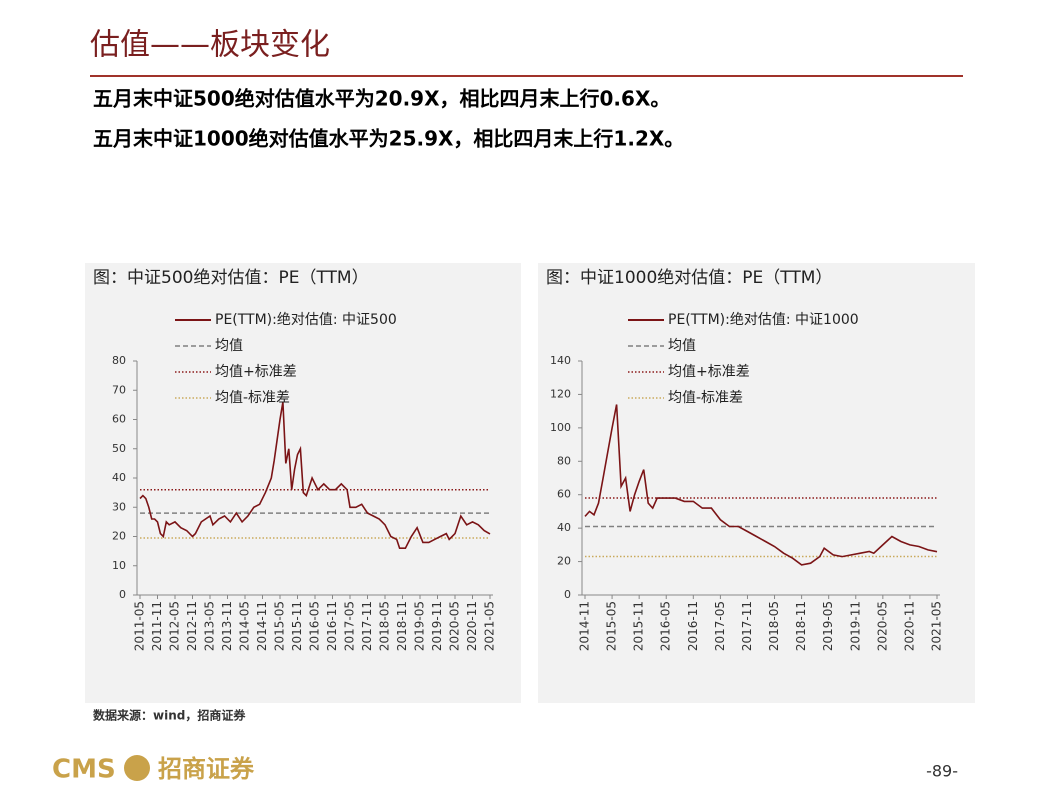  What do you see at coordinates (689, 278) in the screenshot?
I see `chart-title: 图：中证1000绝对估值：PE（TTM）` at bounding box center [689, 278].